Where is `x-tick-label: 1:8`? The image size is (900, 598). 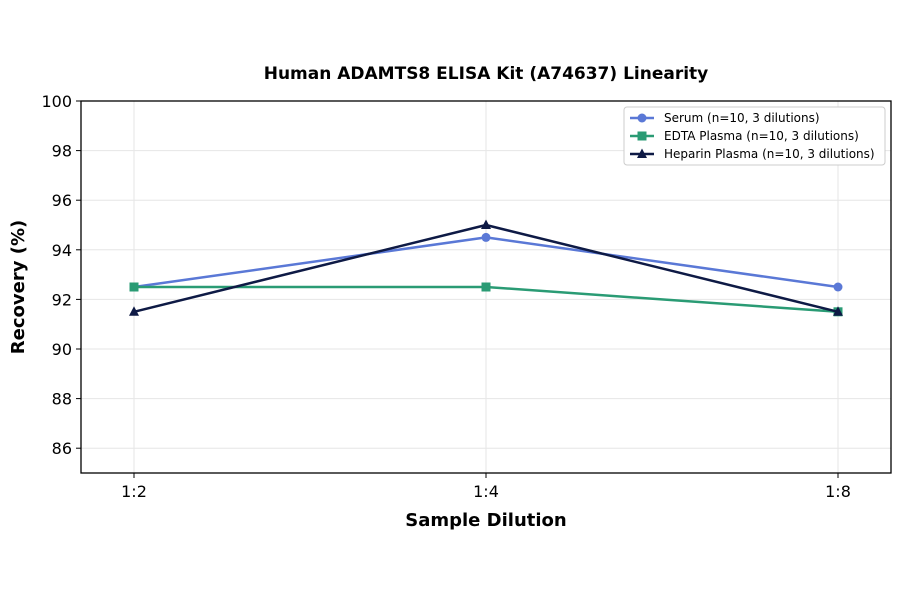 x-tick-label: 1:8 is located at coordinates (838, 491).